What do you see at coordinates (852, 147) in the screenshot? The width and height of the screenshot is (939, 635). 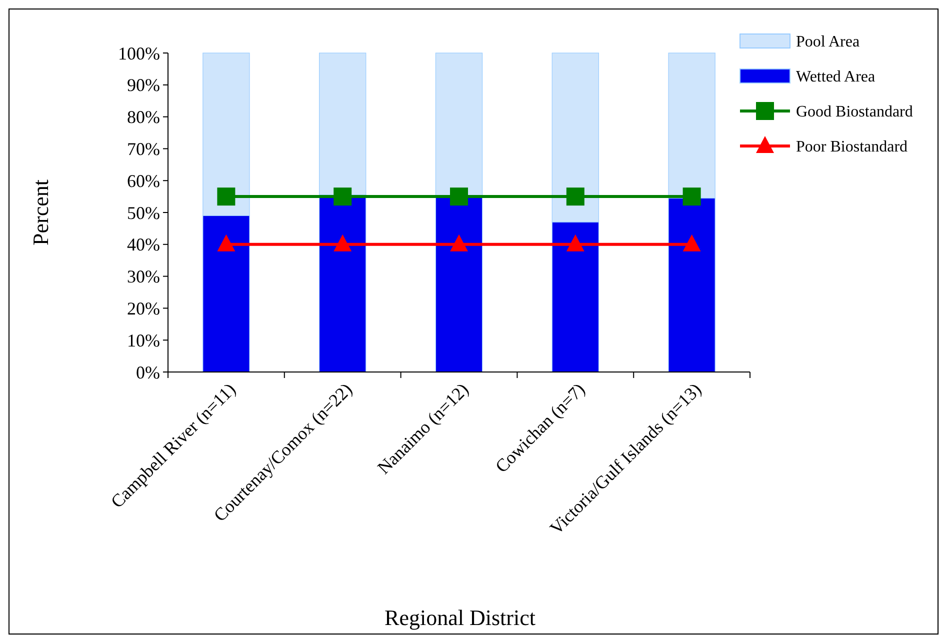 I see `legend-label: Poor Biostandard` at bounding box center [852, 147].